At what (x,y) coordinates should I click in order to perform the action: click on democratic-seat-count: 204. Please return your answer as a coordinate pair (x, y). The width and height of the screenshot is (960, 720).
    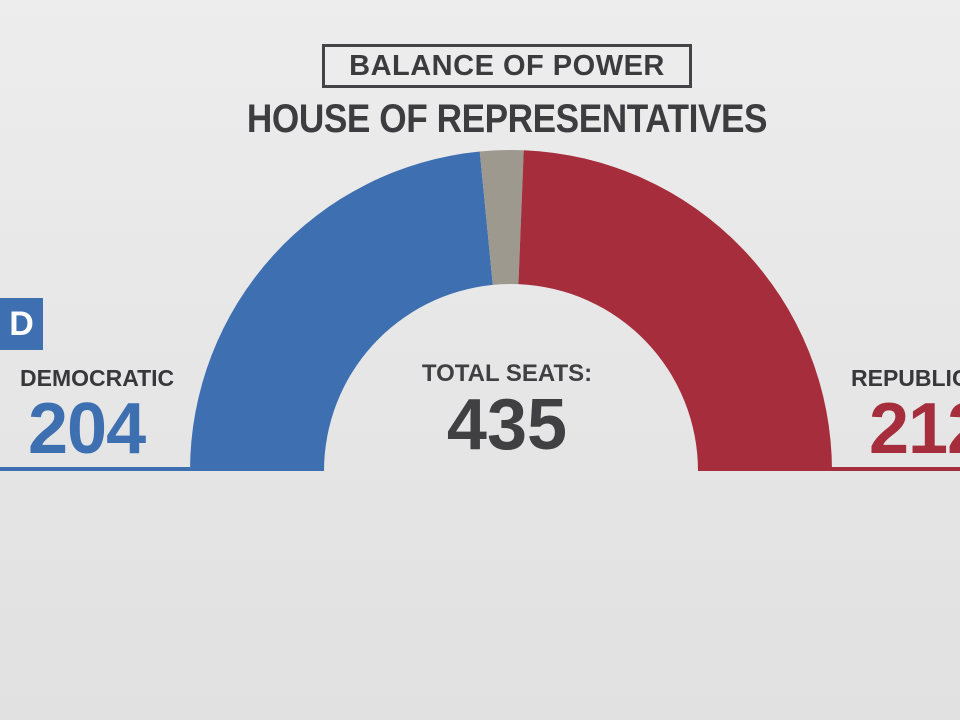
    Looking at the image, I should click on (87, 429).